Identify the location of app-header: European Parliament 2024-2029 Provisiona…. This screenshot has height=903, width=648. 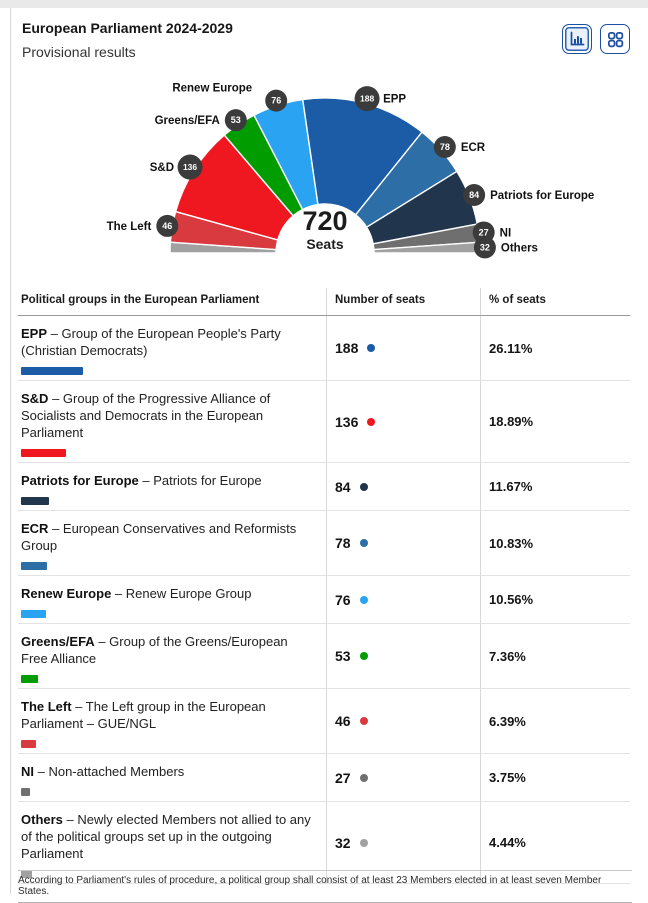
(324, 40).